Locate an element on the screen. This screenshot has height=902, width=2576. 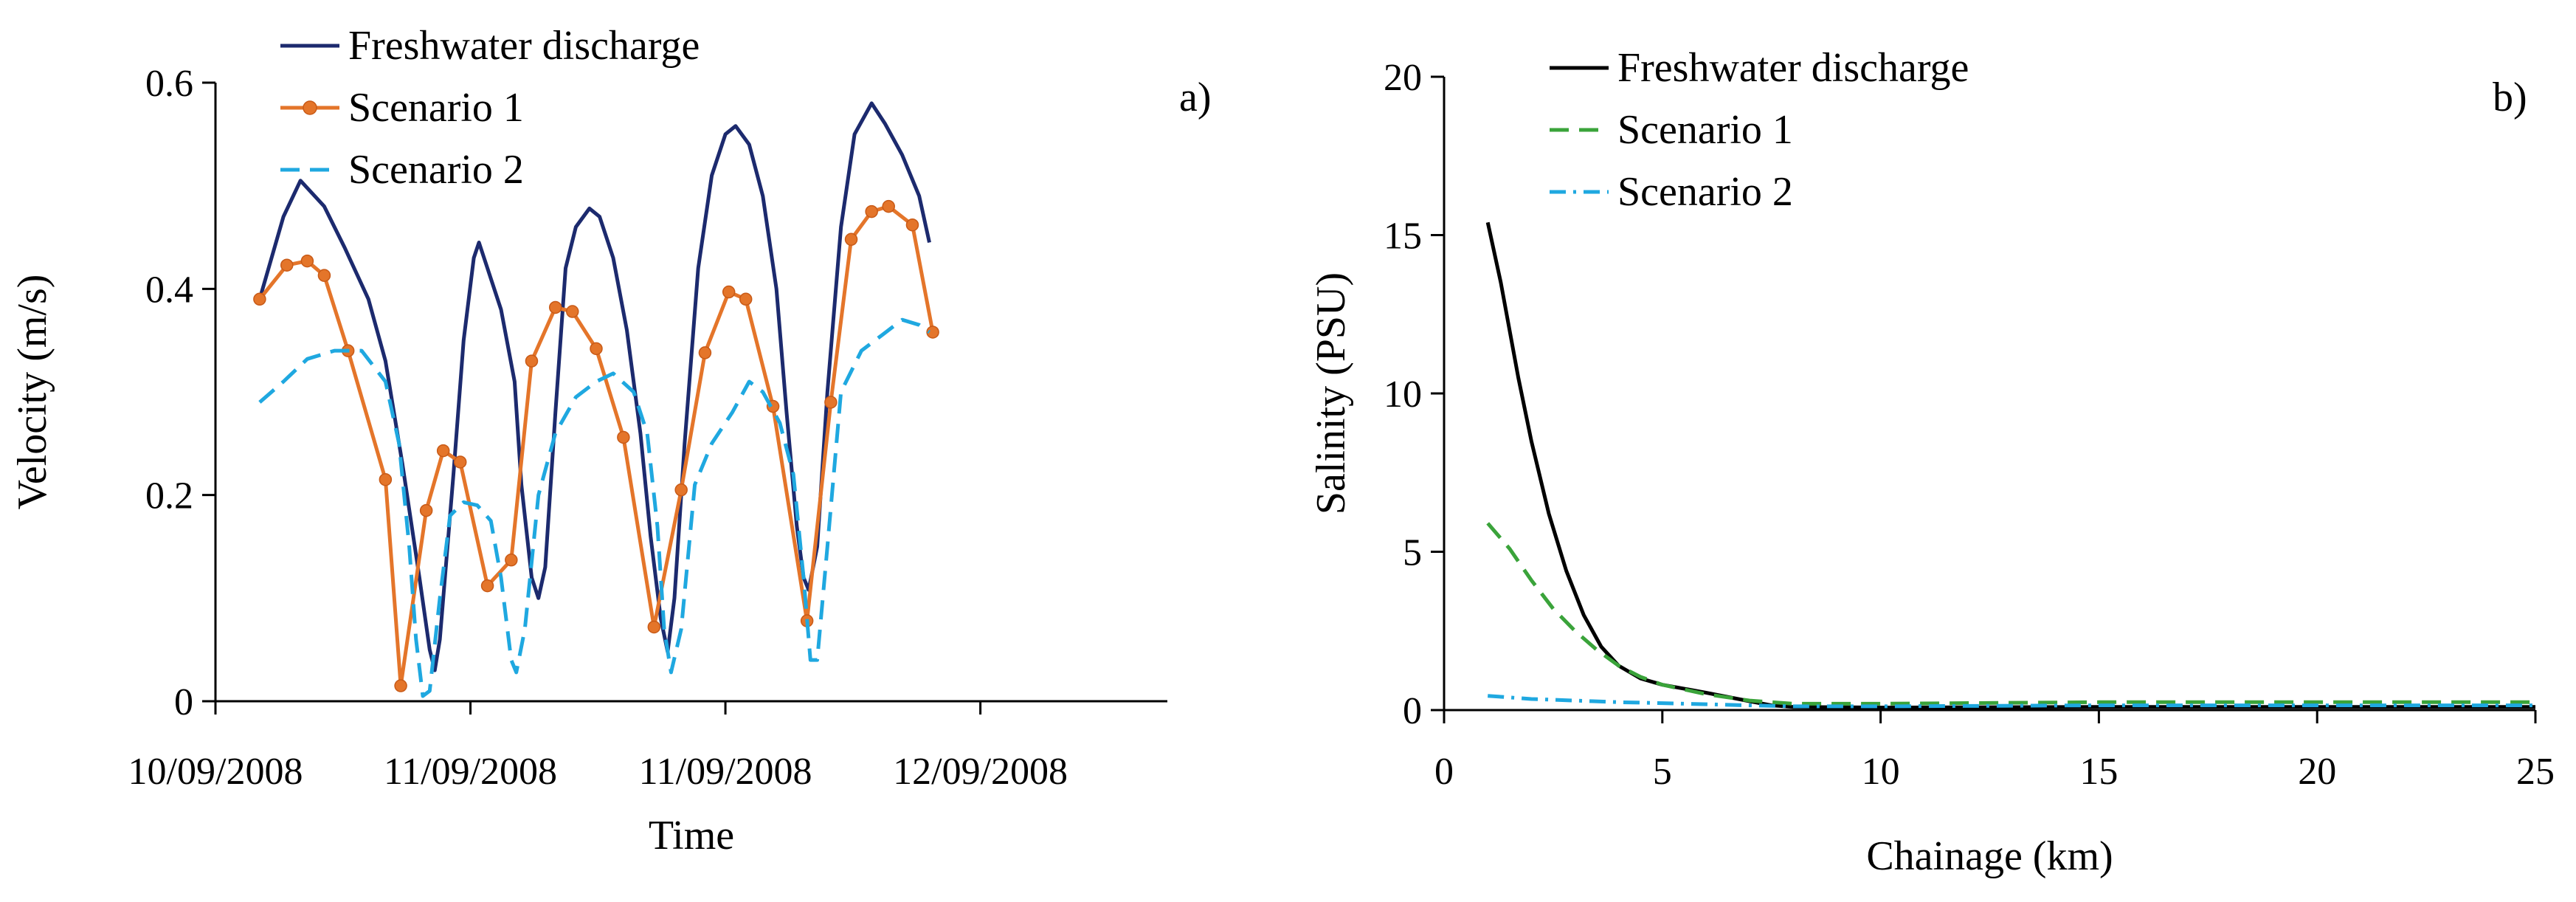
velocity-legend-label: Scenario 2 is located at coordinates (436, 170).